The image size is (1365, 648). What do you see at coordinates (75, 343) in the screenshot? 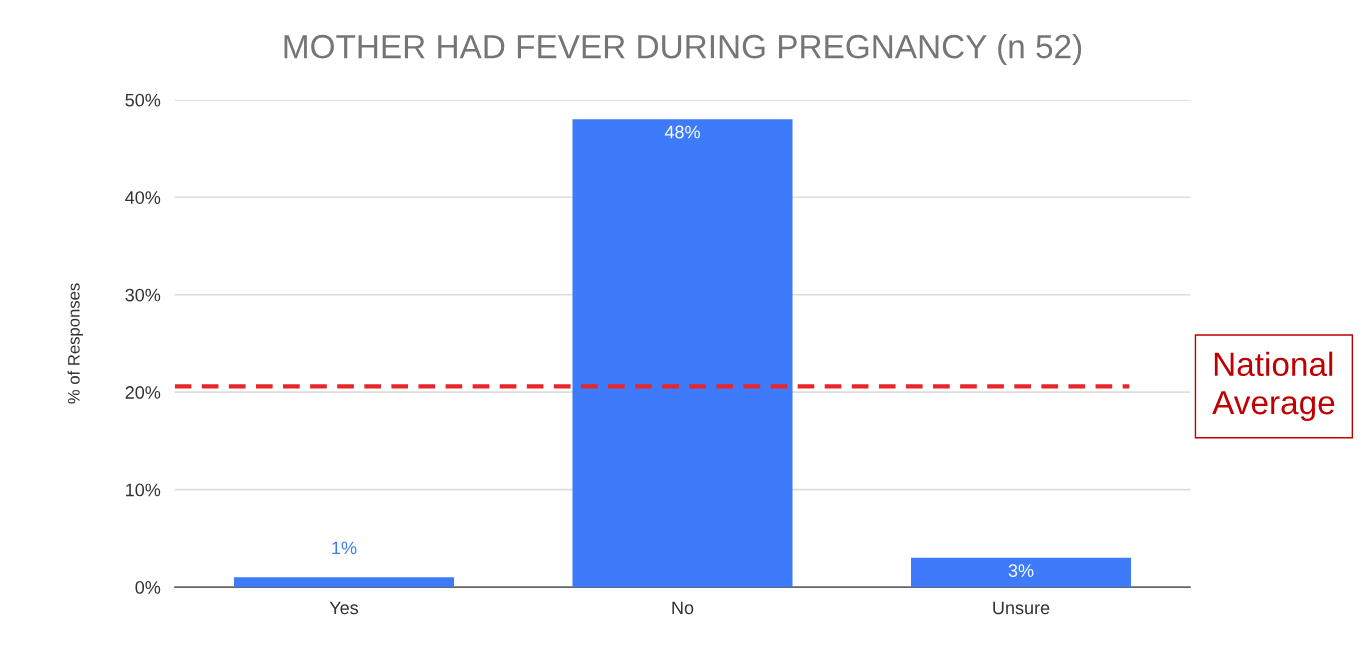
I see `y-axis-title: % of Responses` at bounding box center [75, 343].